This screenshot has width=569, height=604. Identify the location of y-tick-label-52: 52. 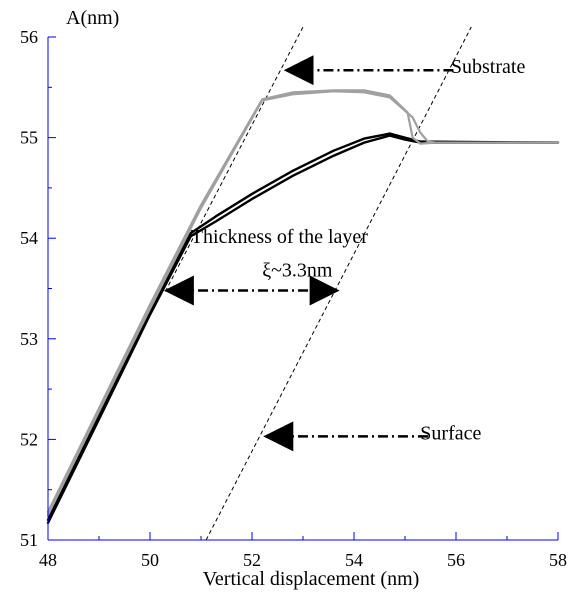
(29, 439).